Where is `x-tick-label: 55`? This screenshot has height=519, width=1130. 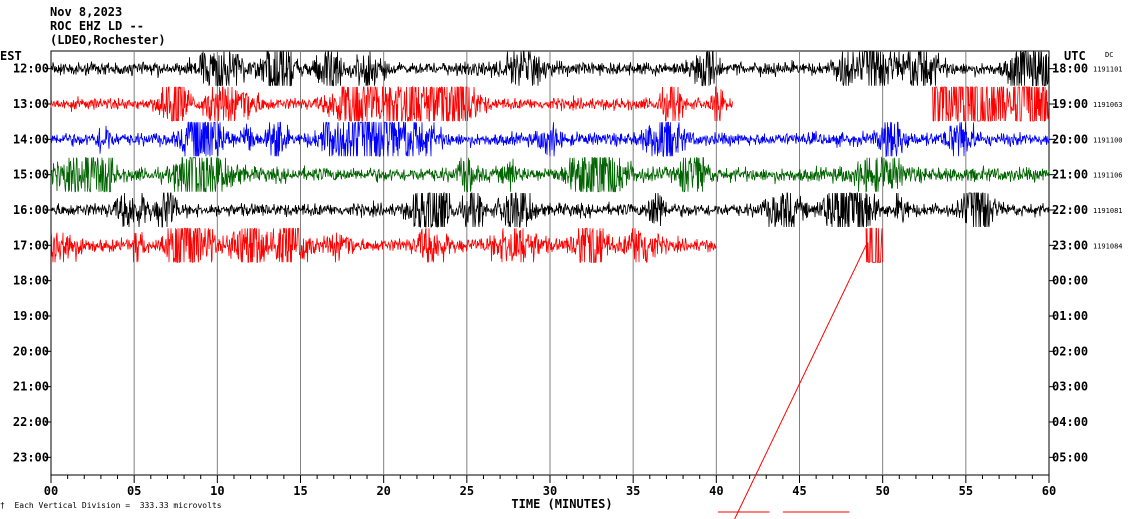 x-tick-label: 55 is located at coordinates (966, 491).